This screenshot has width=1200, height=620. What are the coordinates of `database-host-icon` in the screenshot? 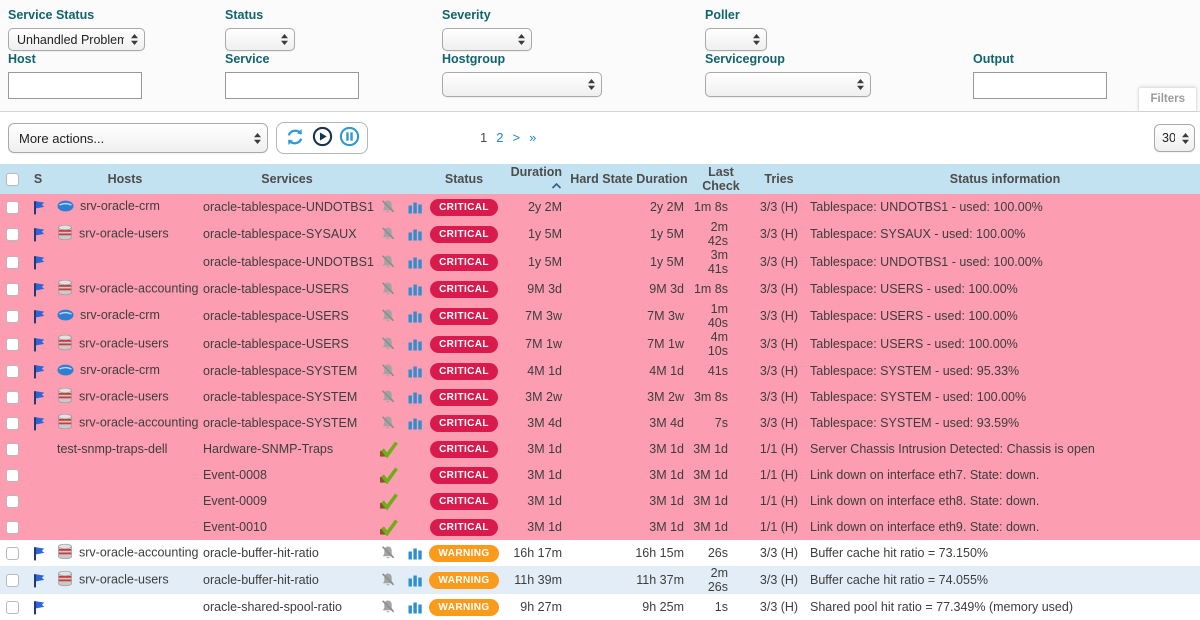 It's located at (65, 289).